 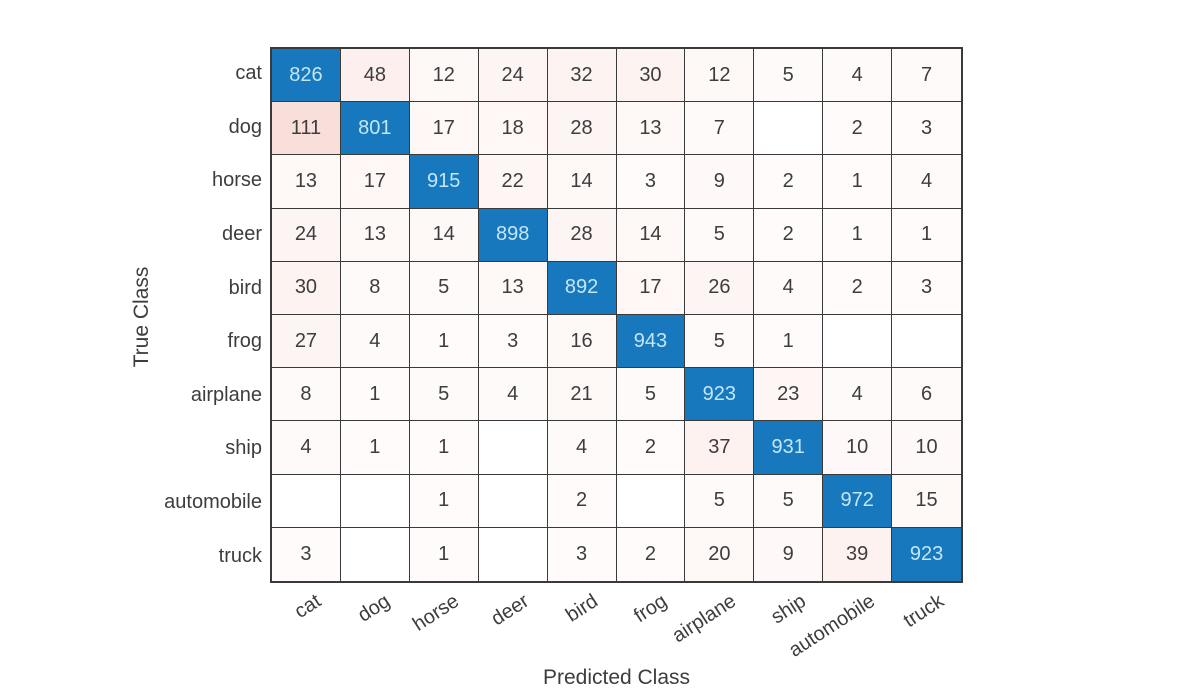 What do you see at coordinates (243, 448) in the screenshot?
I see `y-tick-label: ship` at bounding box center [243, 448].